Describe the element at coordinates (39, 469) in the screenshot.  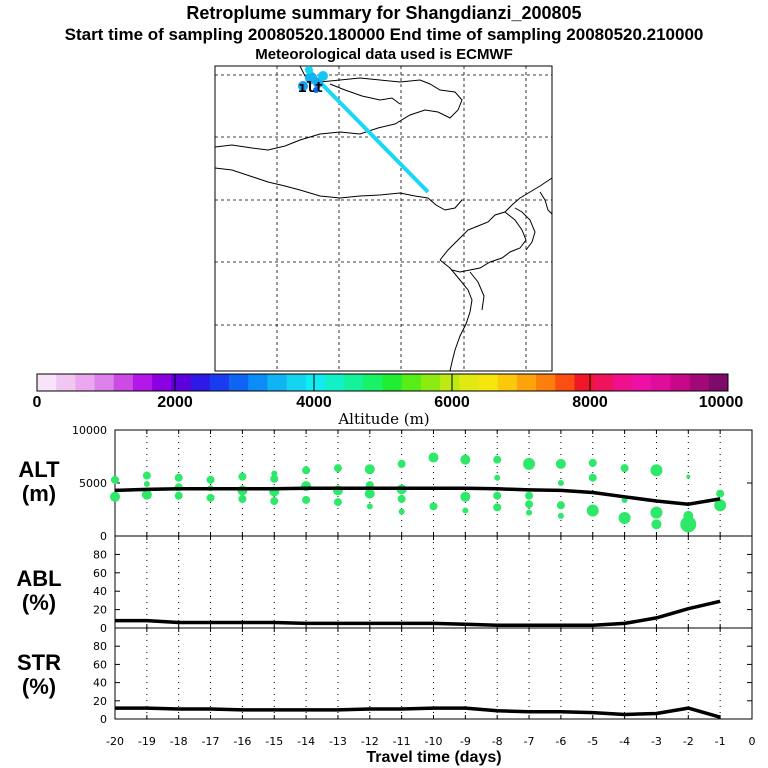
I see `panel-label-line: ALT` at that location.